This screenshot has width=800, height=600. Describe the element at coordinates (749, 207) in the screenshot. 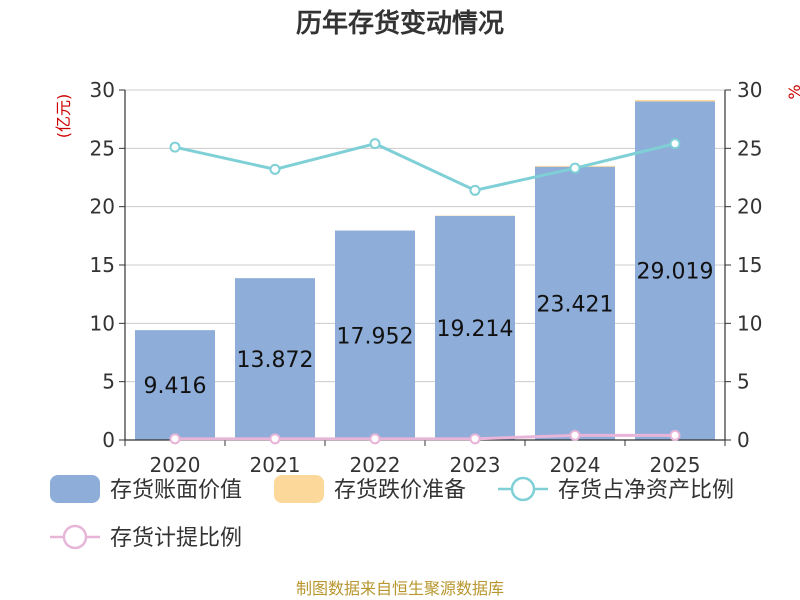

I see `right-tick-label: 20` at that location.